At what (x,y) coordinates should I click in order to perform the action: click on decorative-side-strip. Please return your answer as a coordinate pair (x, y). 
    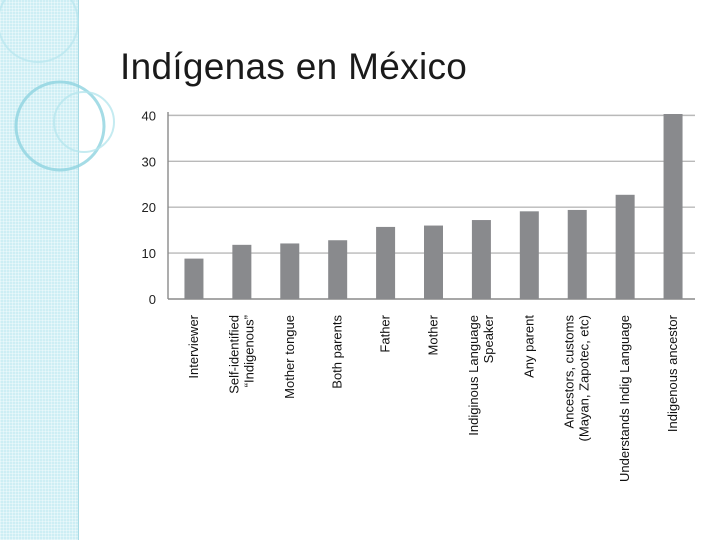
    Looking at the image, I should click on (39, 270).